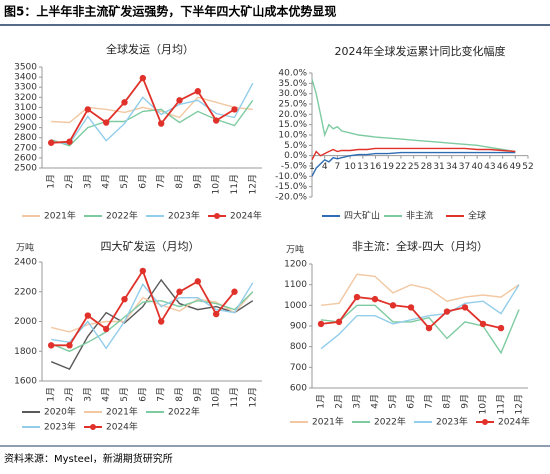 This screenshot has width=550, height=474. I want to click on y-tick-label: 1600, so click(25, 382).